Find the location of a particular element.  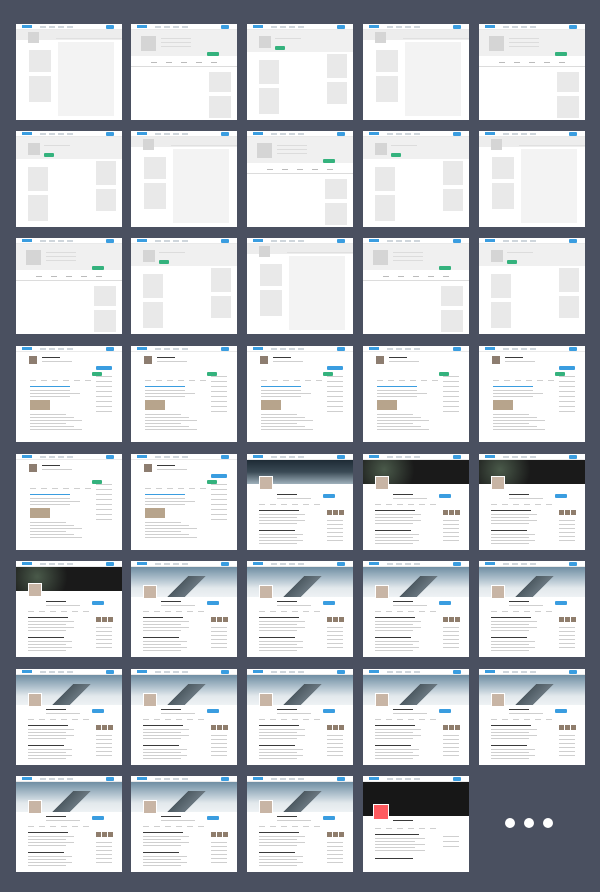

more-indicator is located at coordinates (529, 823).